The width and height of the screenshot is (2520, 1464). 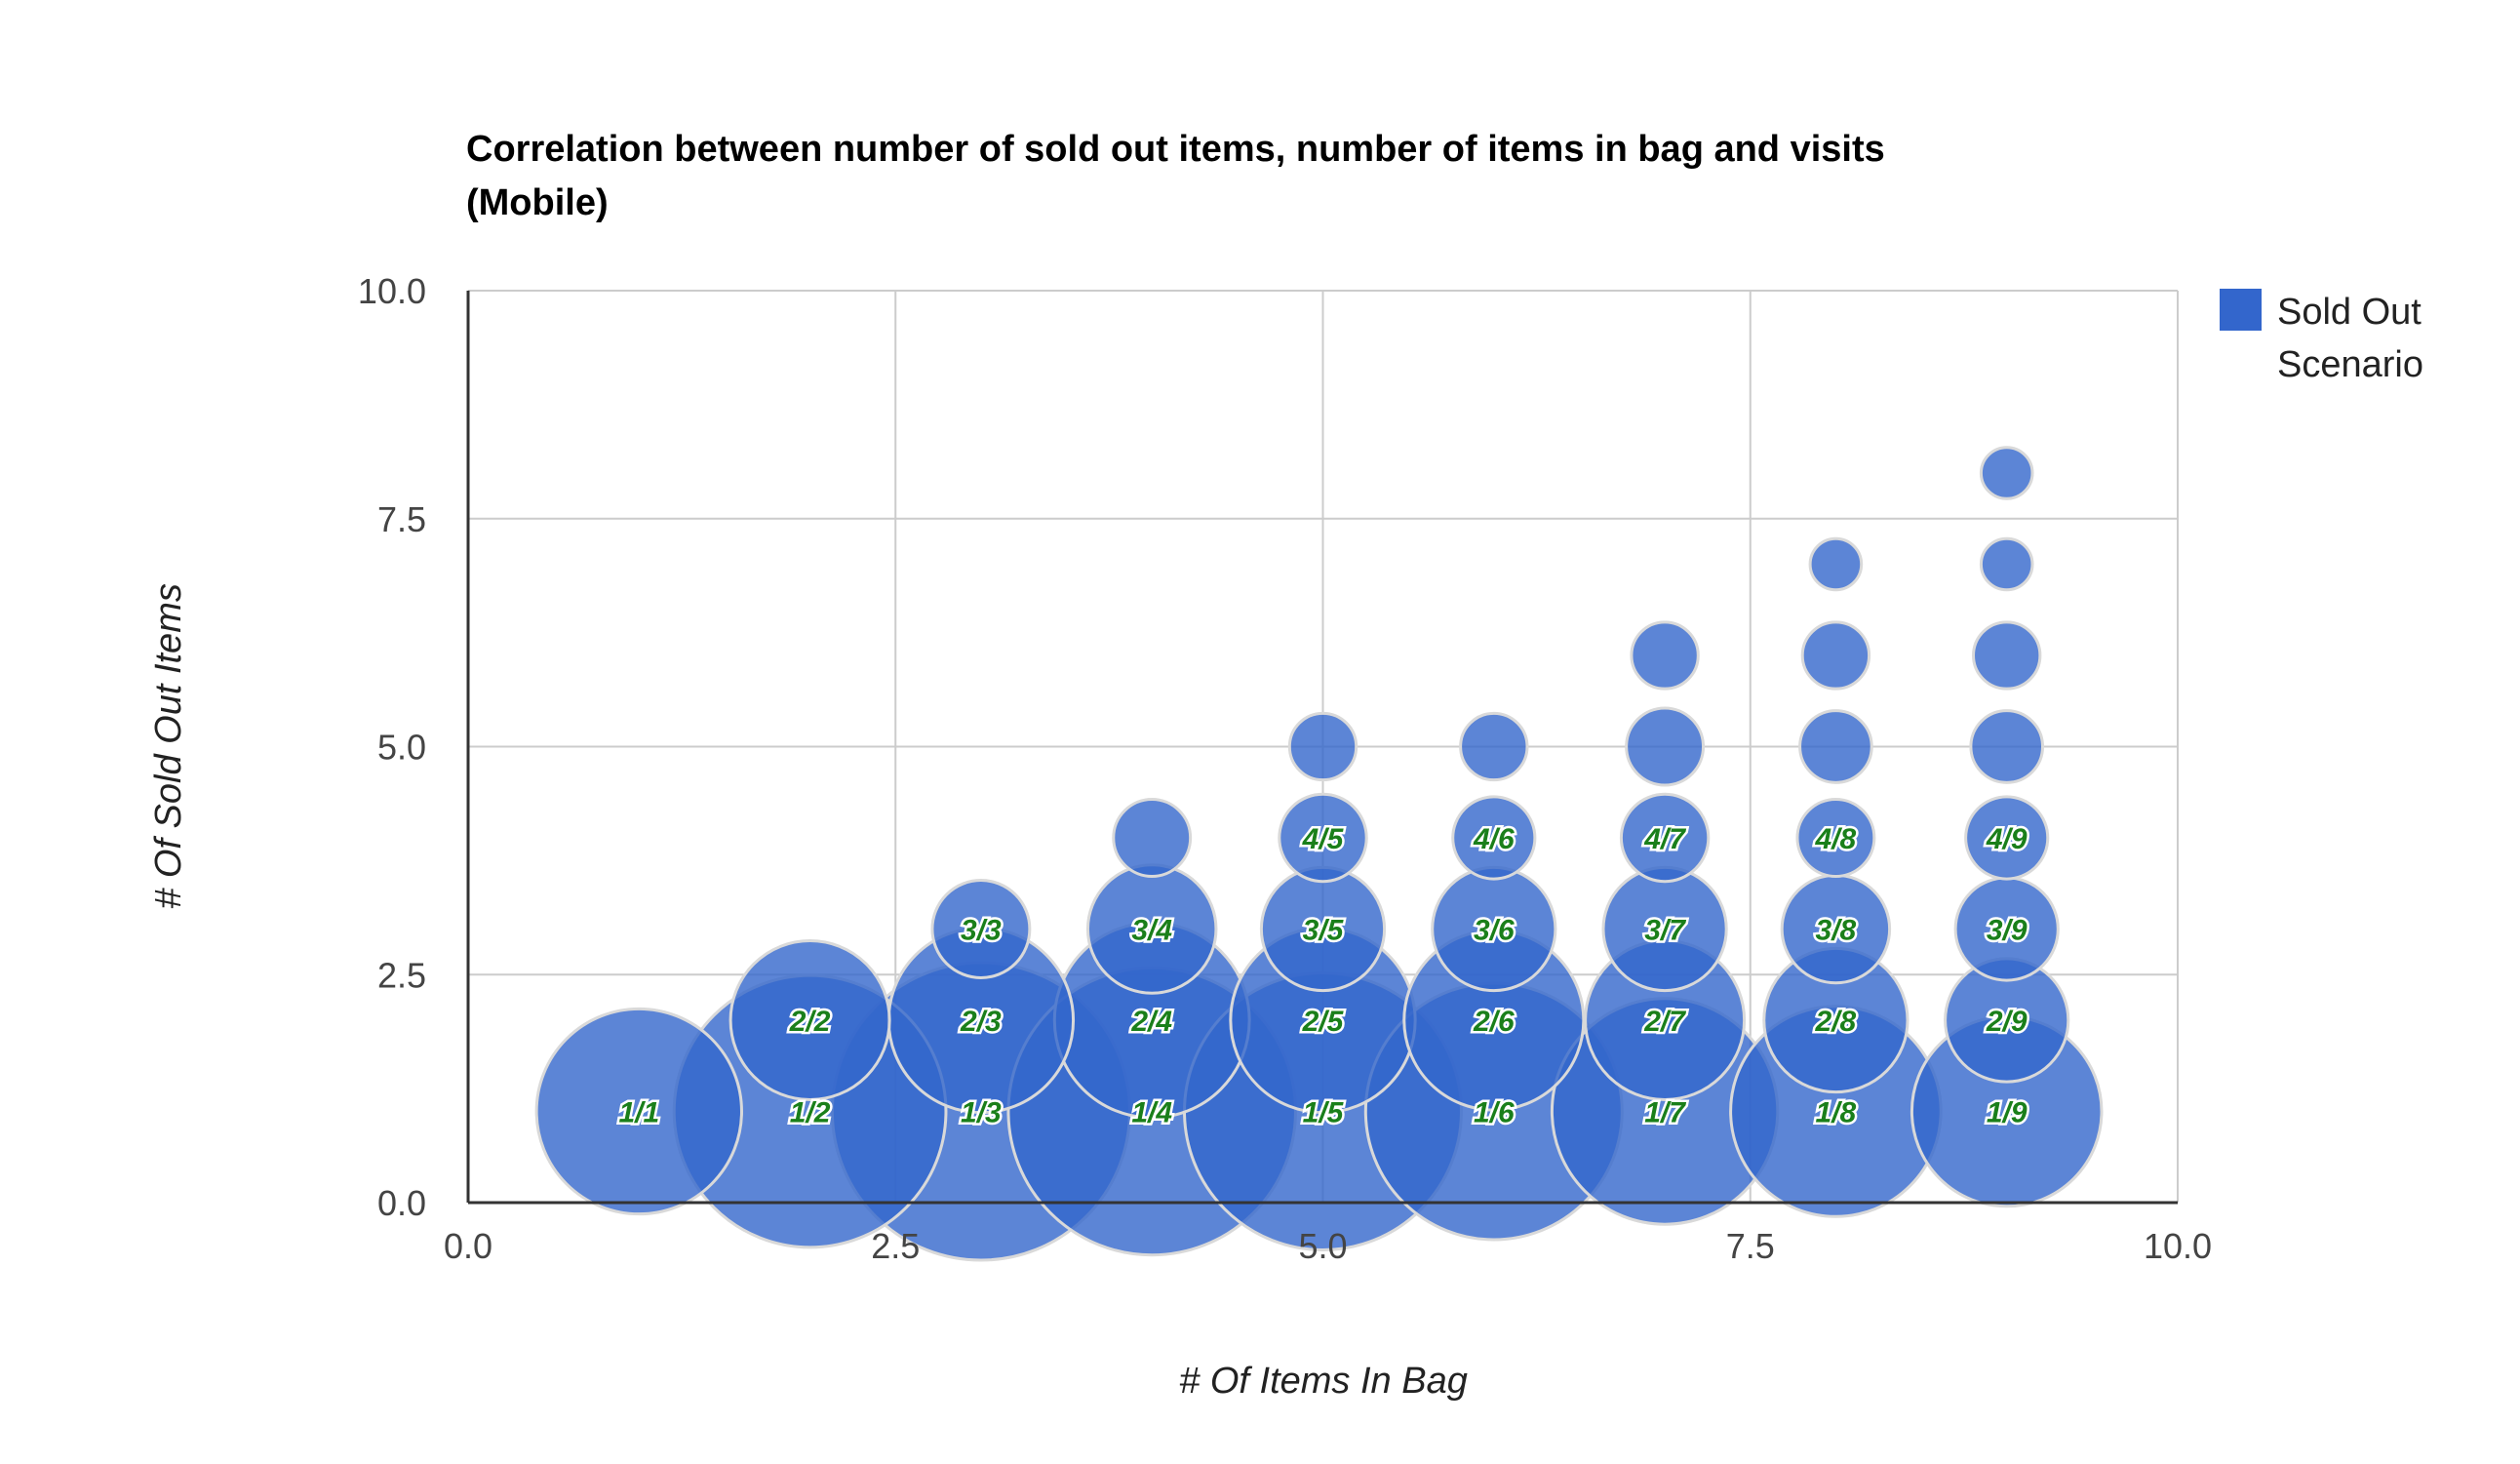 What do you see at coordinates (168, 746) in the screenshot?
I see `y-axis-title: # Of Sold Out Items` at bounding box center [168, 746].